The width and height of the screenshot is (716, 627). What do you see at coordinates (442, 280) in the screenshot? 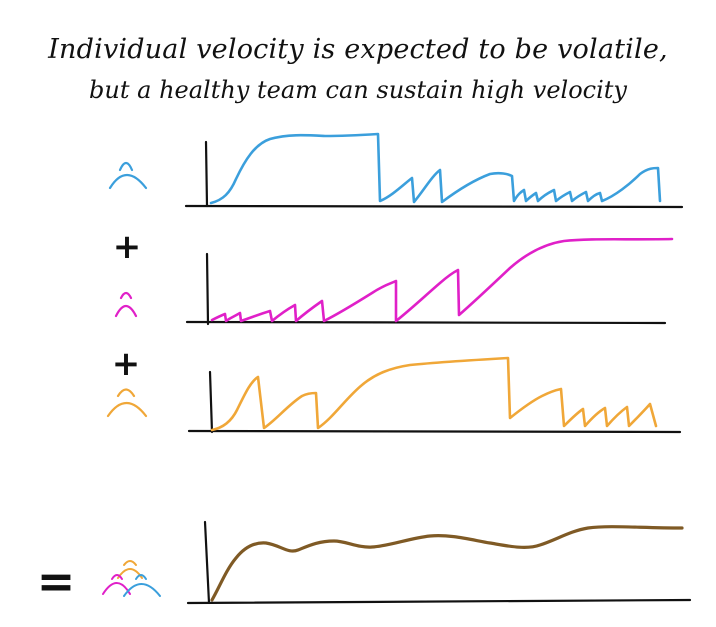
I see `member-2-velocity-line` at bounding box center [442, 280].